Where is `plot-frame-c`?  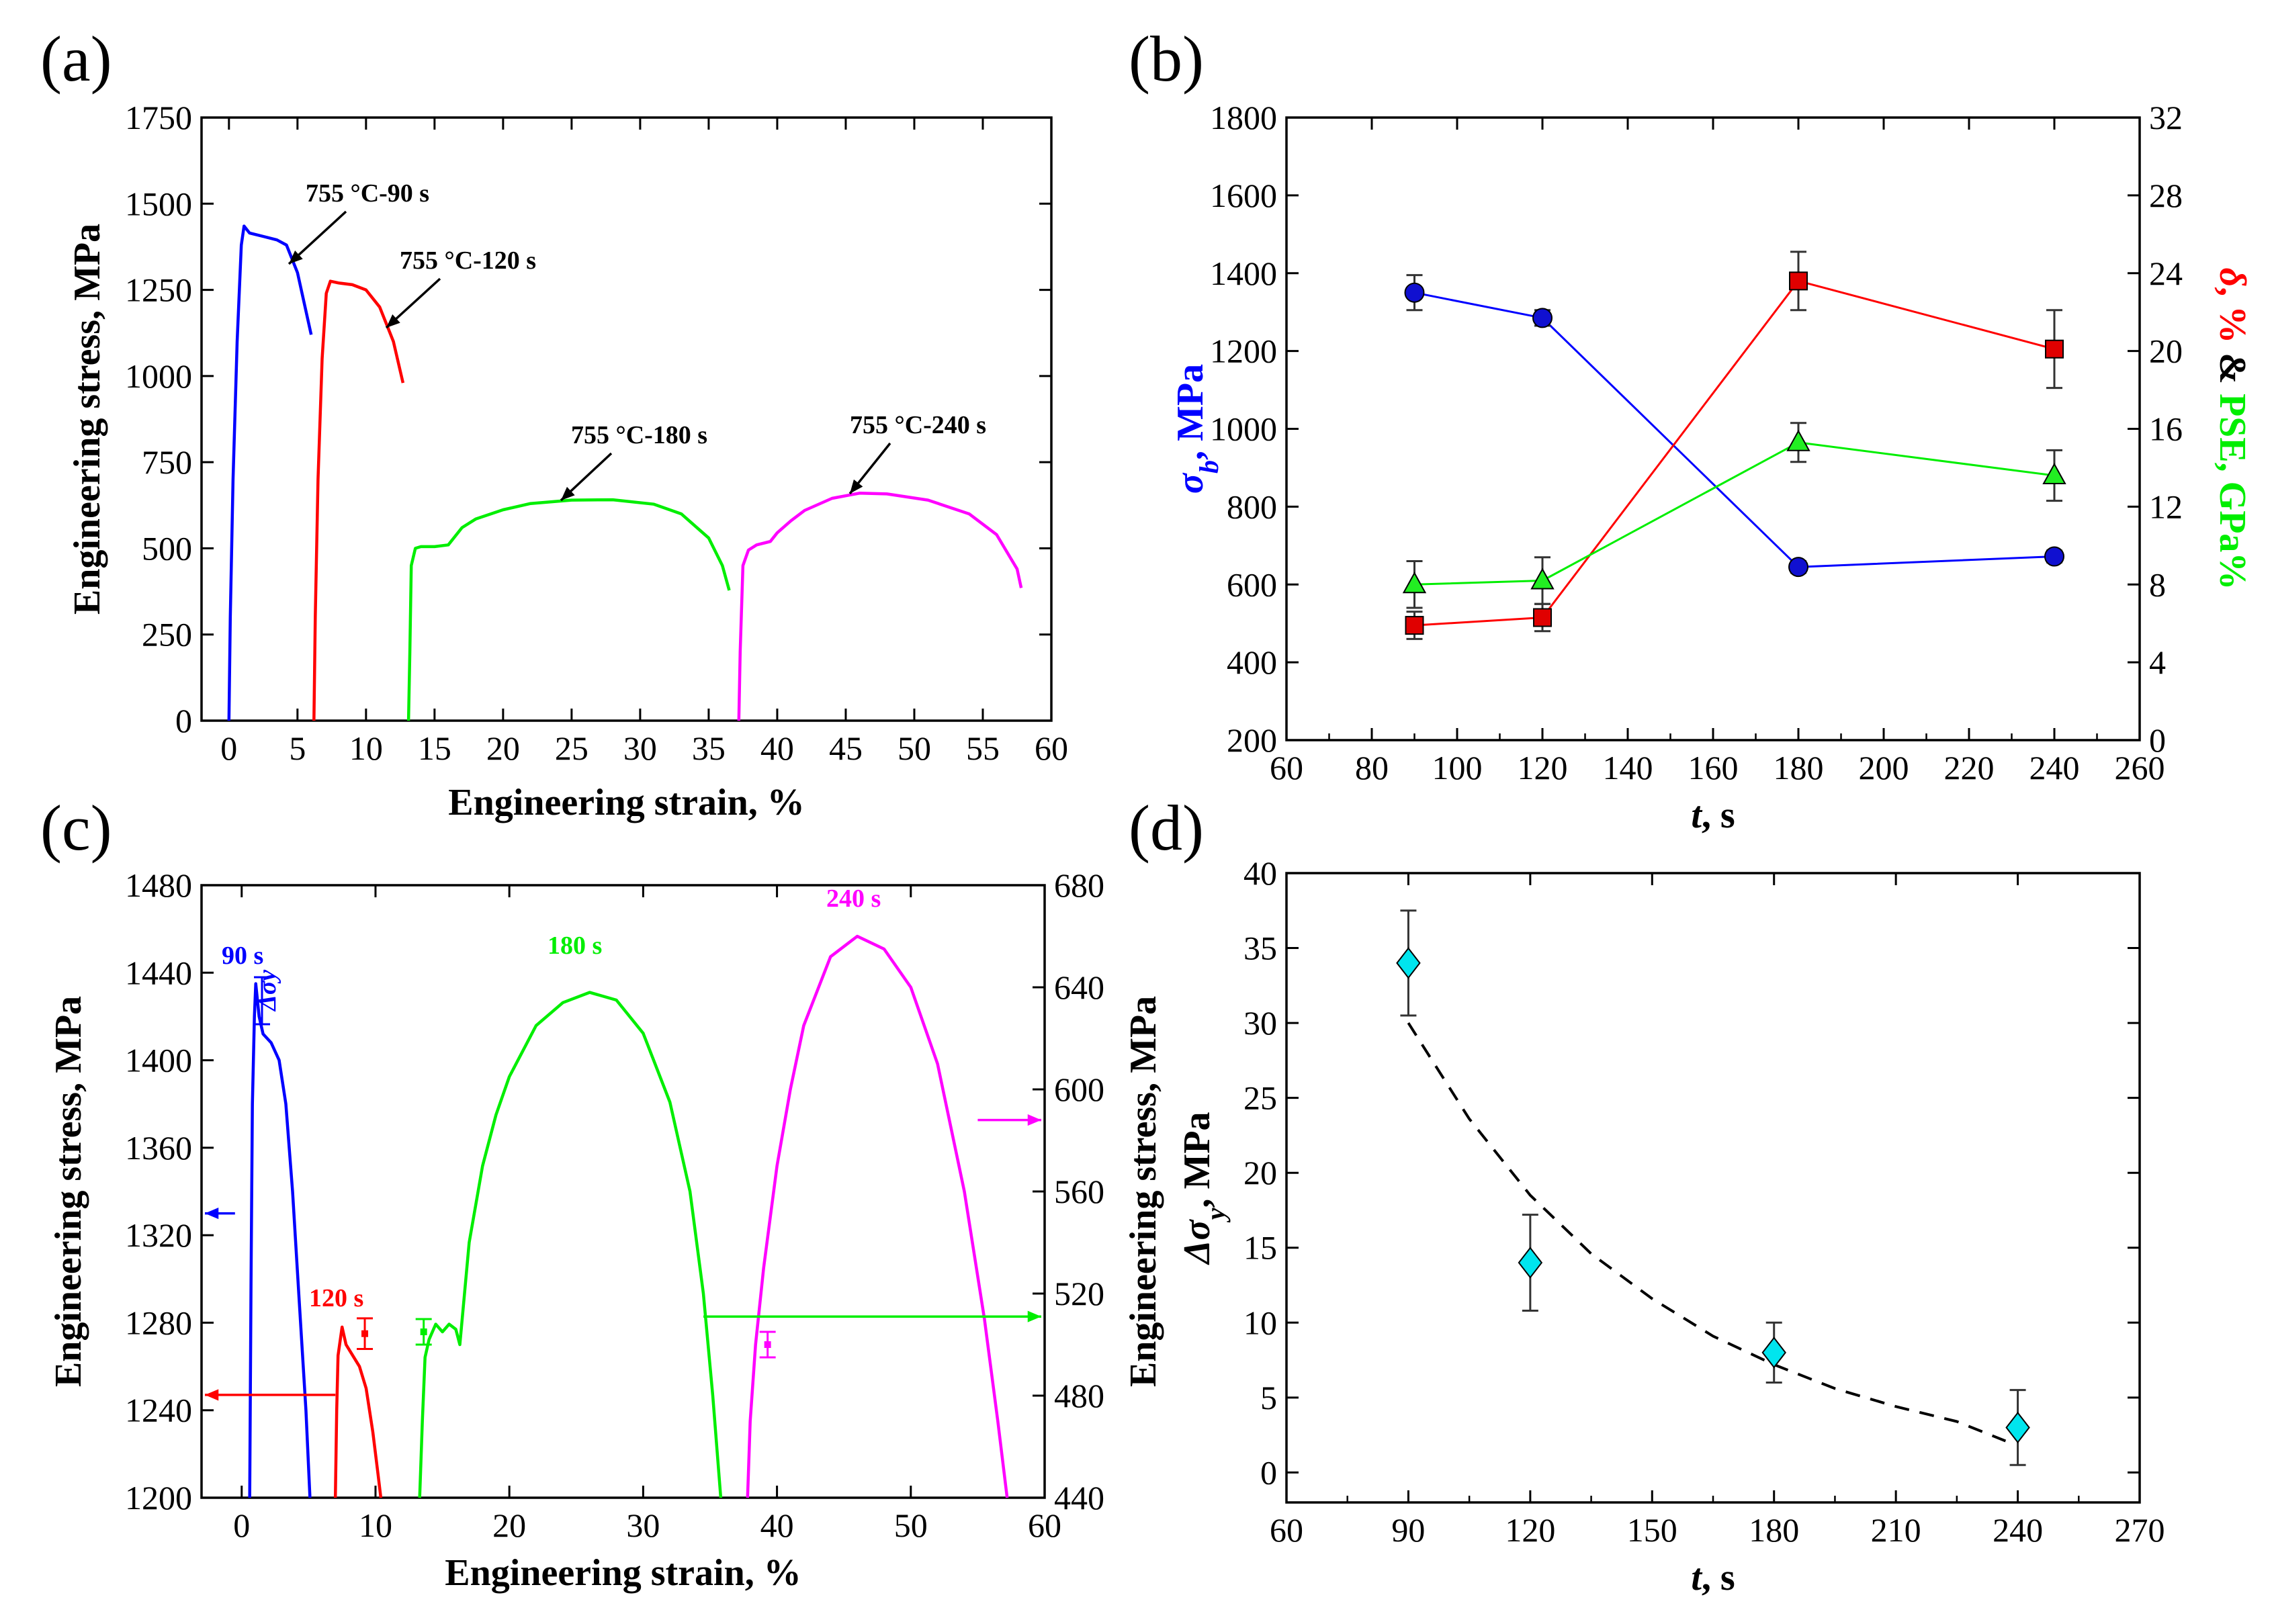 plot-frame-c is located at coordinates (623, 1191).